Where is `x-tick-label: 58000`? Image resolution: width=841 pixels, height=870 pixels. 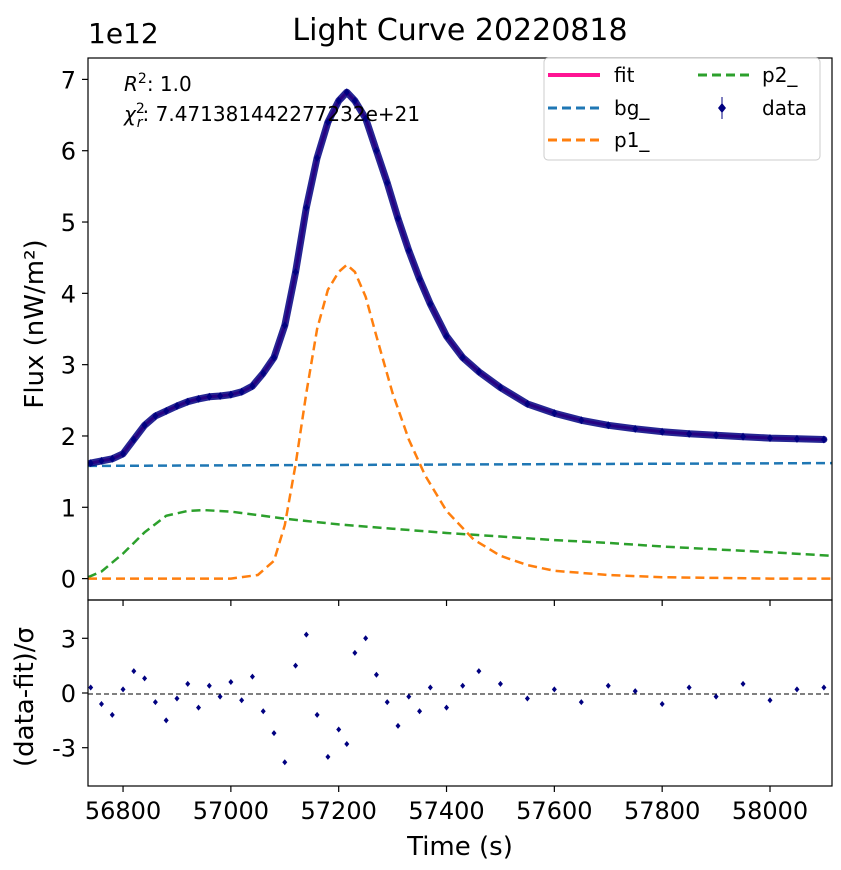
x-tick-label: 58000 is located at coordinates (770, 811).